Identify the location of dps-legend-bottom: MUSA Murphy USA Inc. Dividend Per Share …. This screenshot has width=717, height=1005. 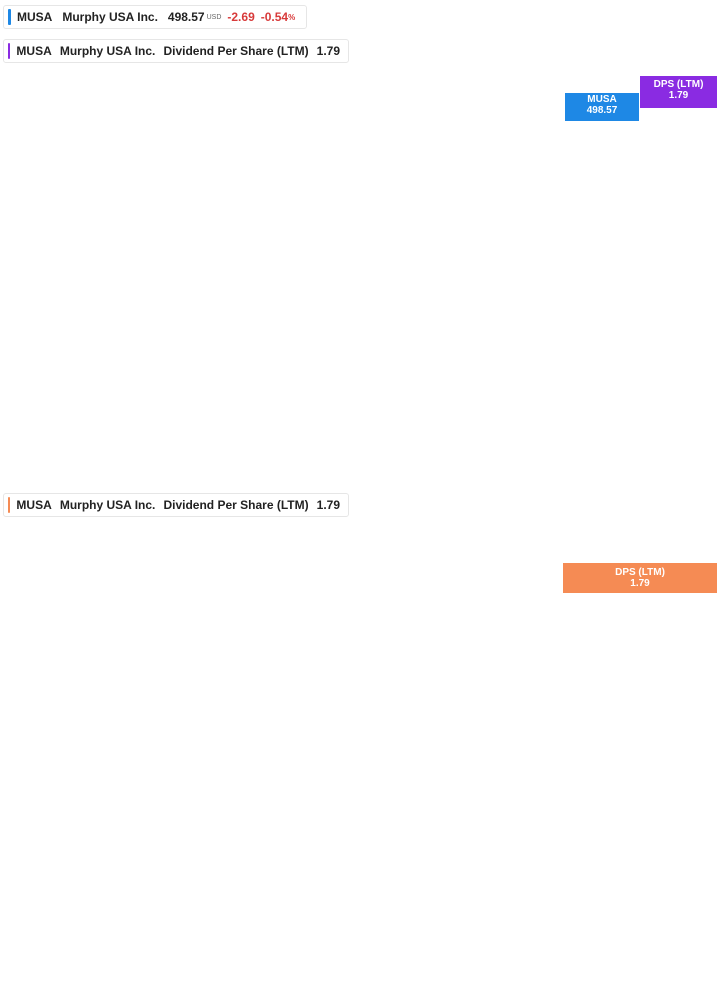
(176, 505).